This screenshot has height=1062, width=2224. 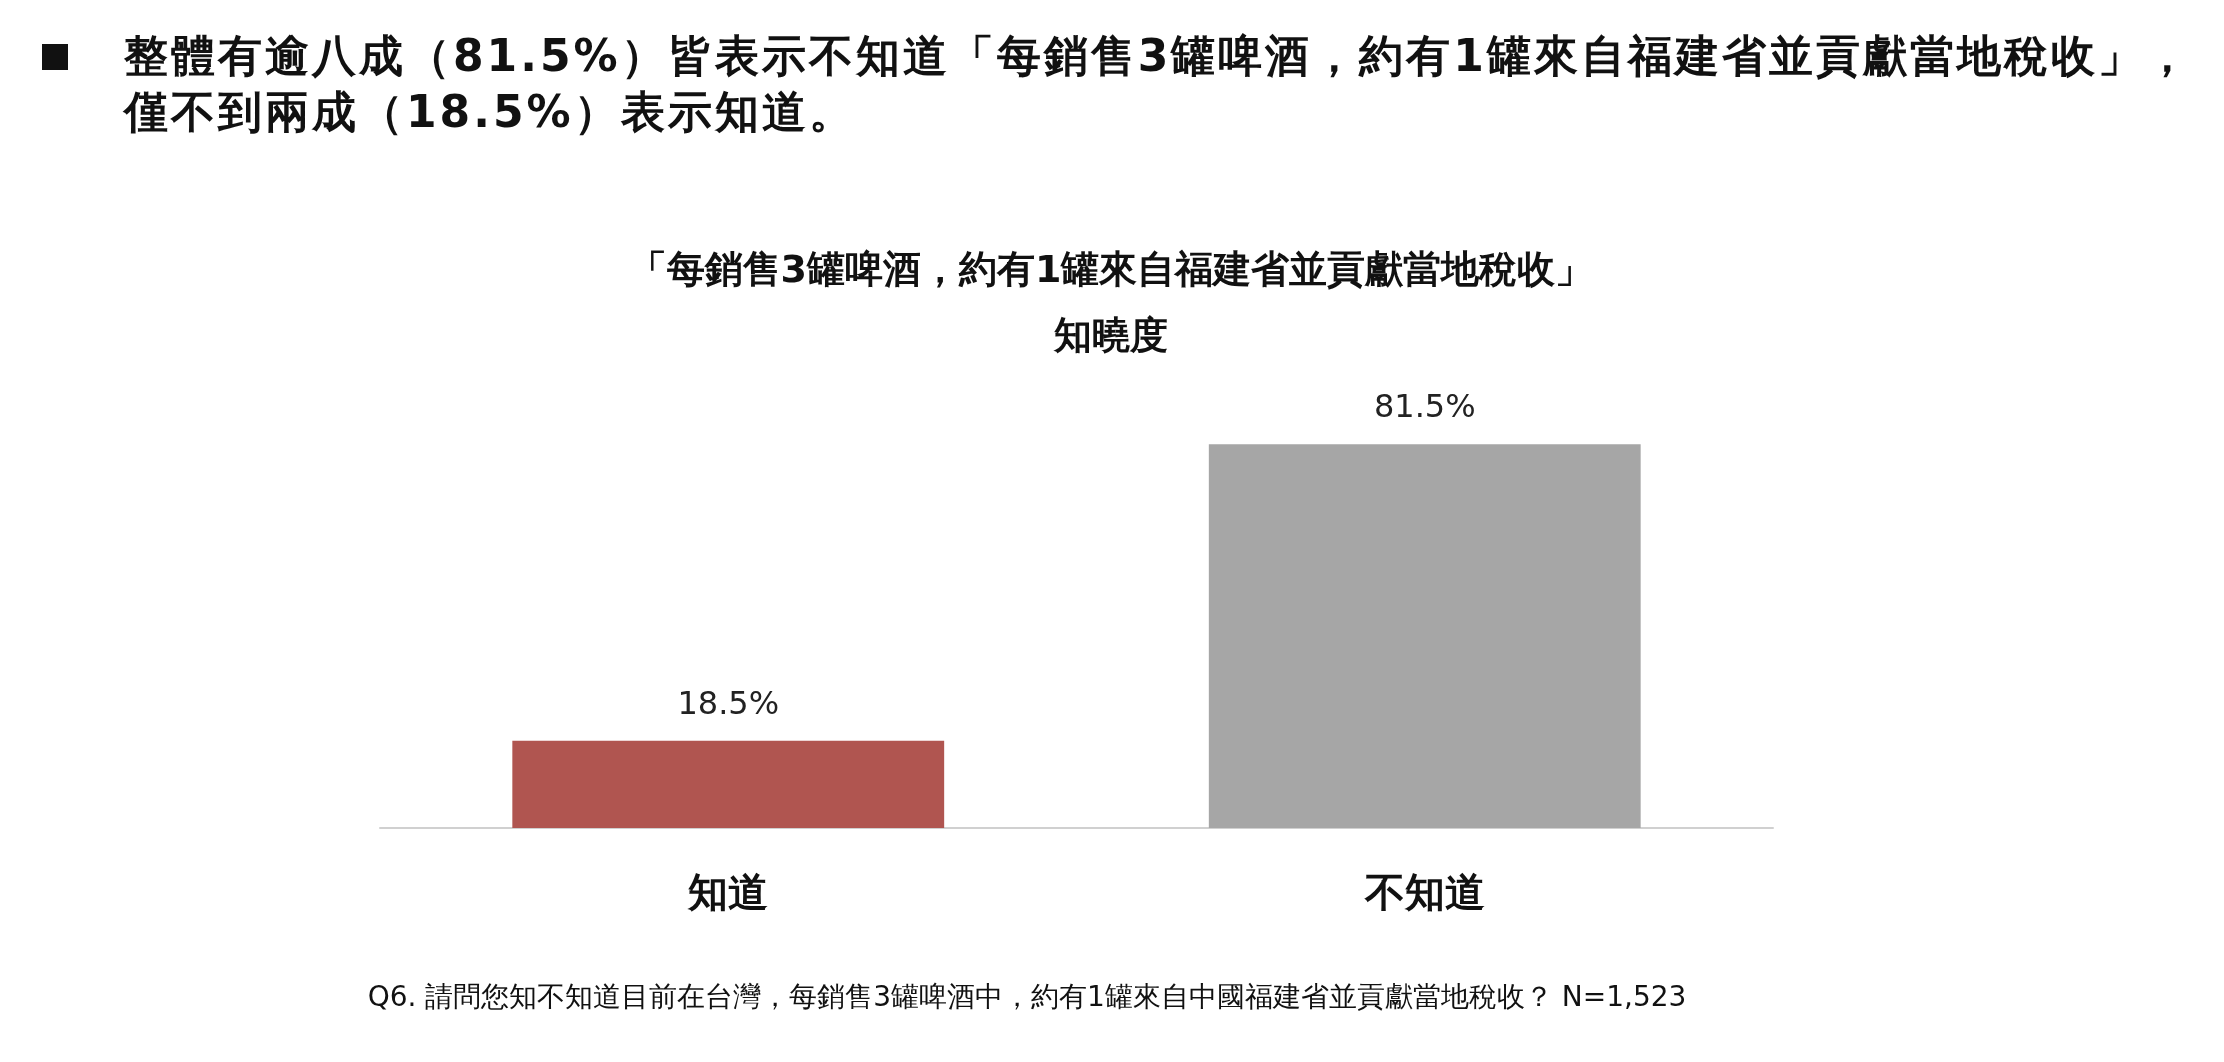 I want to click on x-tick-label: 知道, so click(x=728, y=892).